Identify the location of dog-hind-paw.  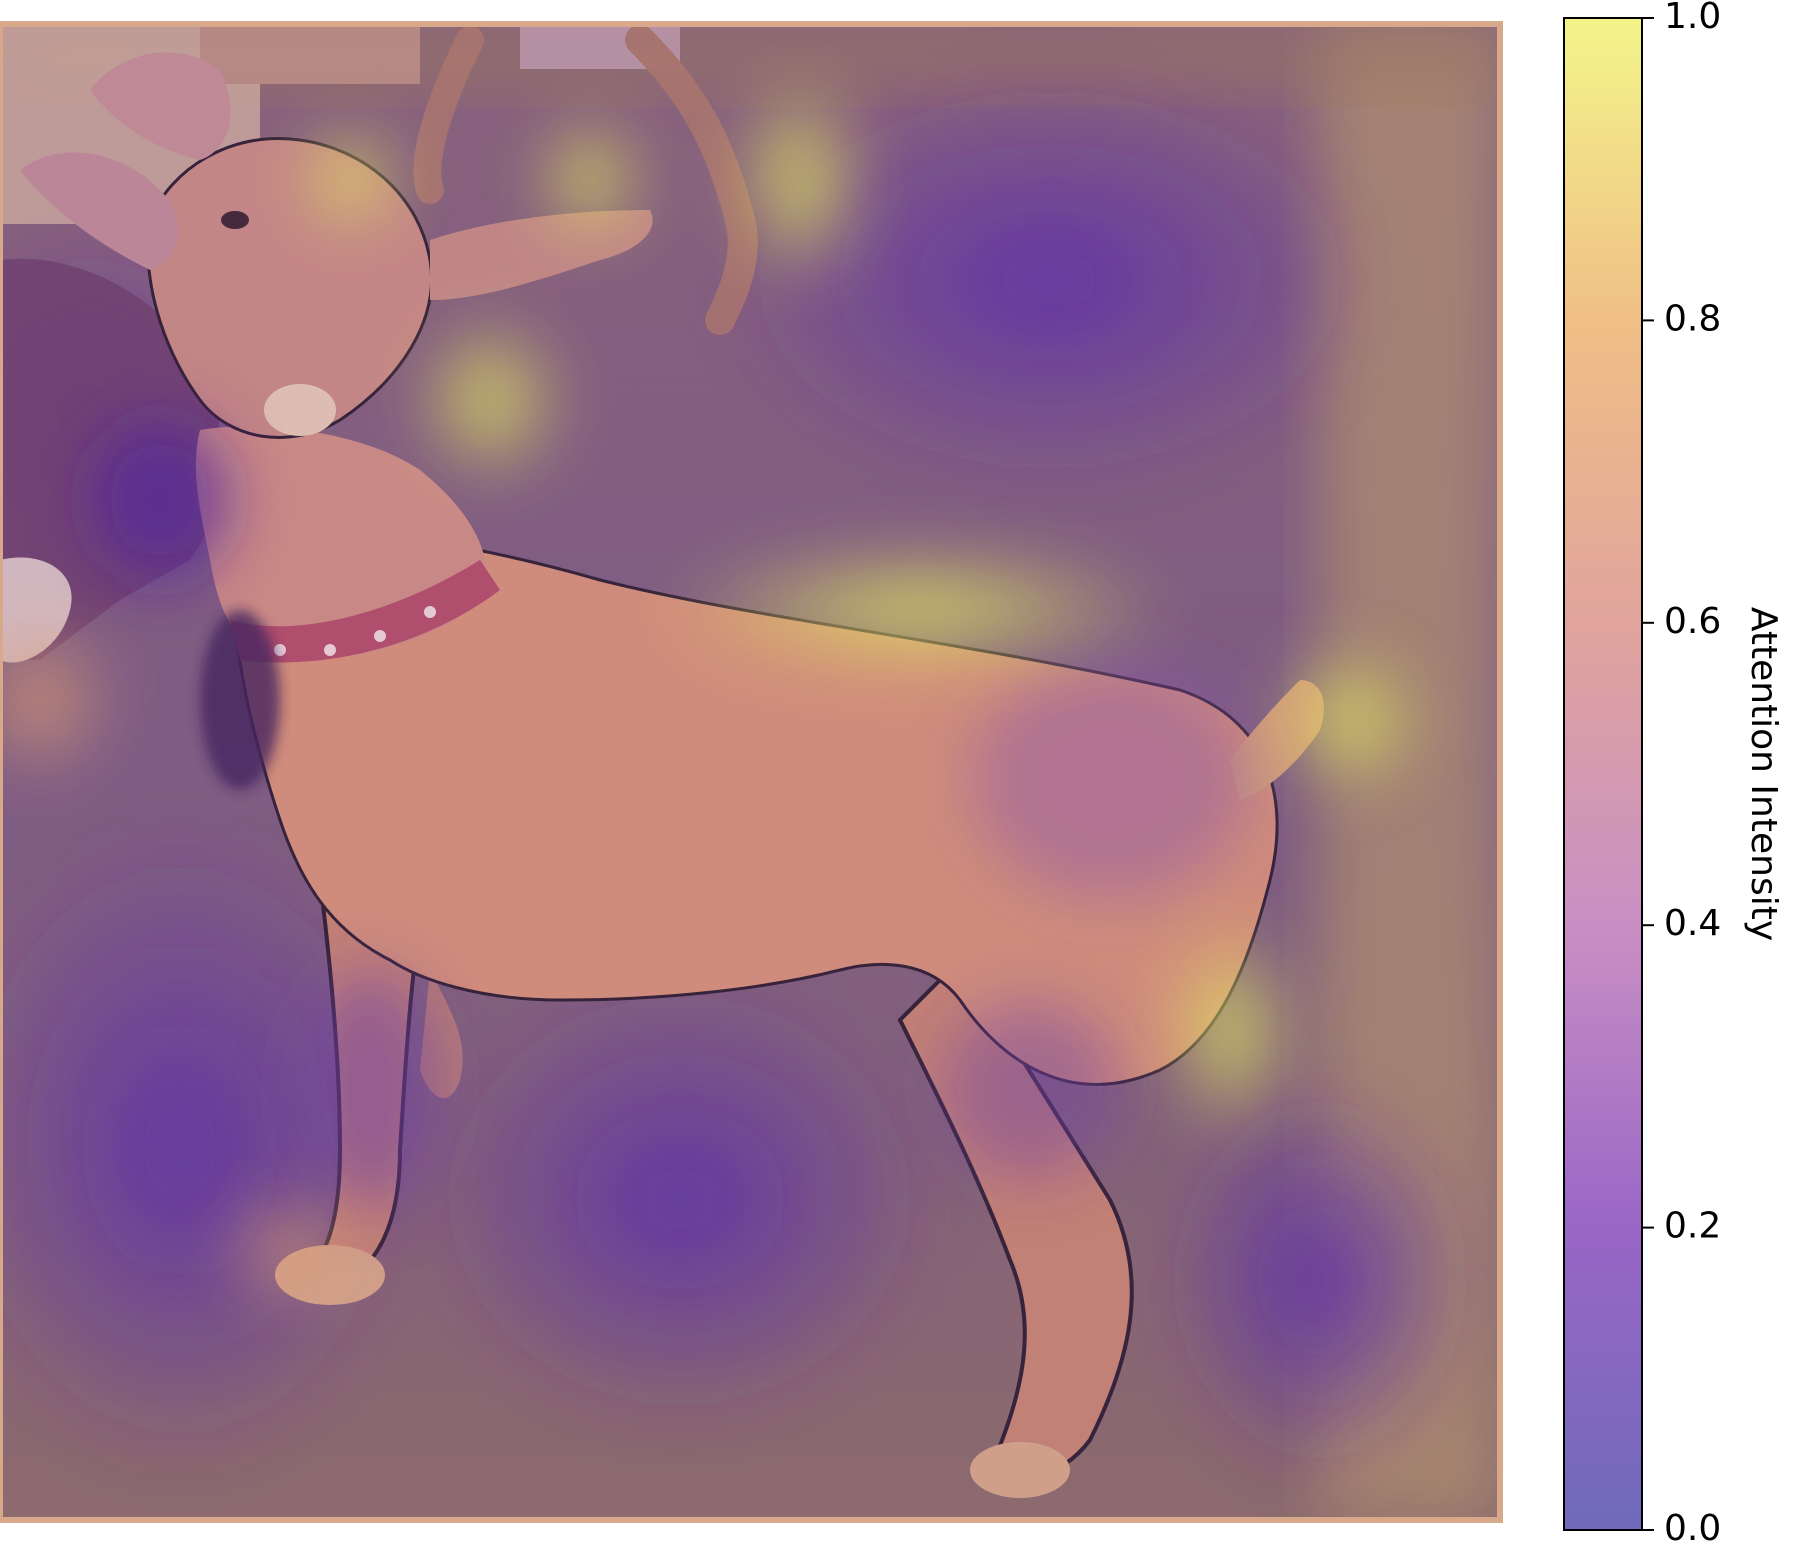
(1020, 1470).